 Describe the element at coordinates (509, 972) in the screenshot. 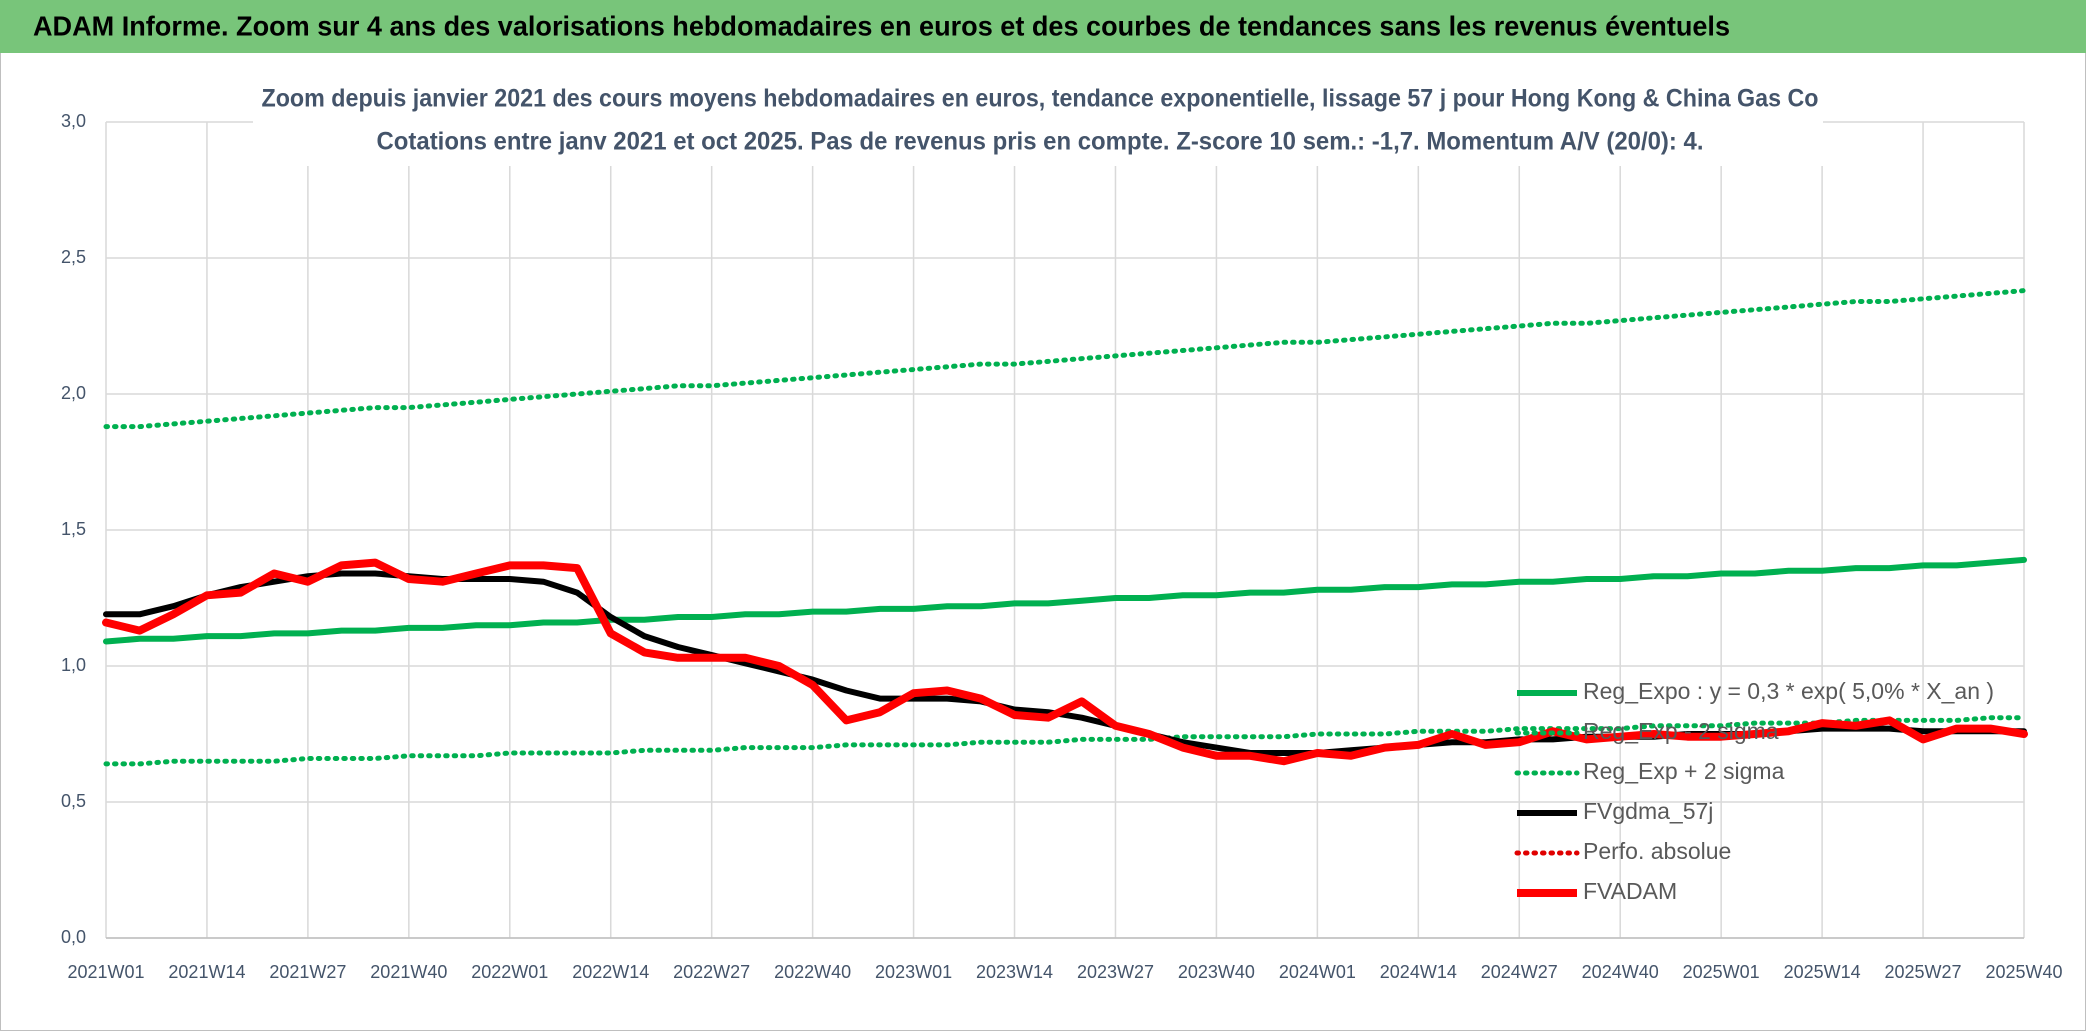

I see `x-tick-label: 2022W01` at that location.